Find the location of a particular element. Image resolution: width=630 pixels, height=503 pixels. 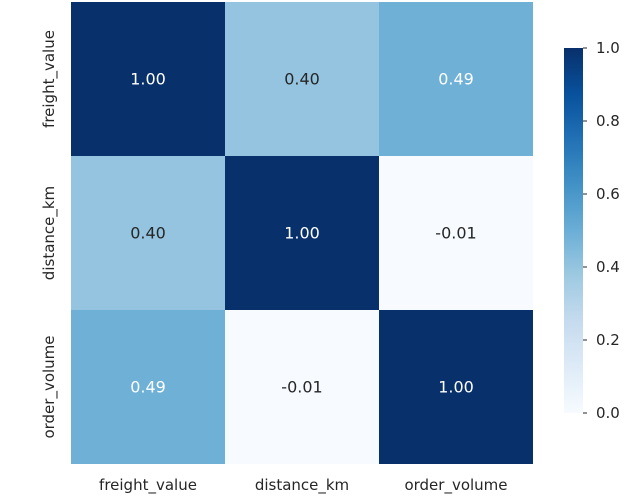

x-tick-label: distance_km is located at coordinates (302, 485).